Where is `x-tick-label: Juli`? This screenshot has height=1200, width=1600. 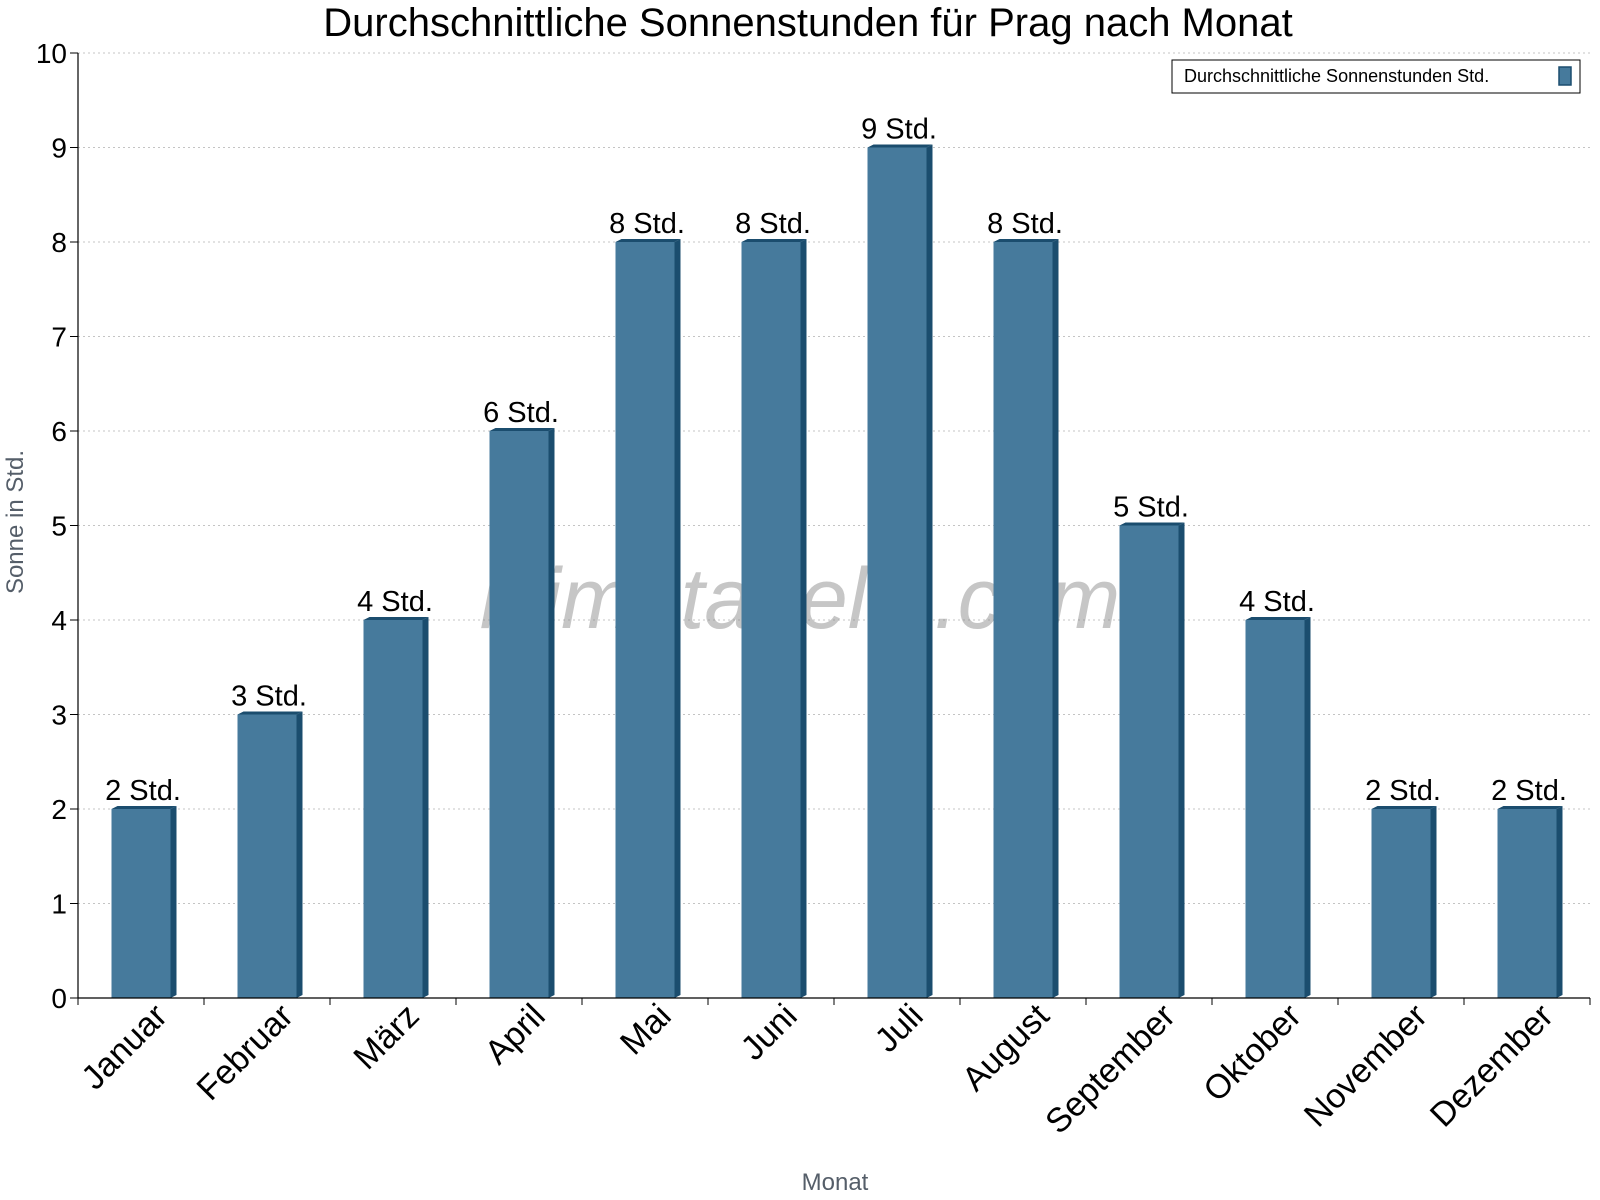
x-tick-label: Juli is located at coordinates (899, 1028).